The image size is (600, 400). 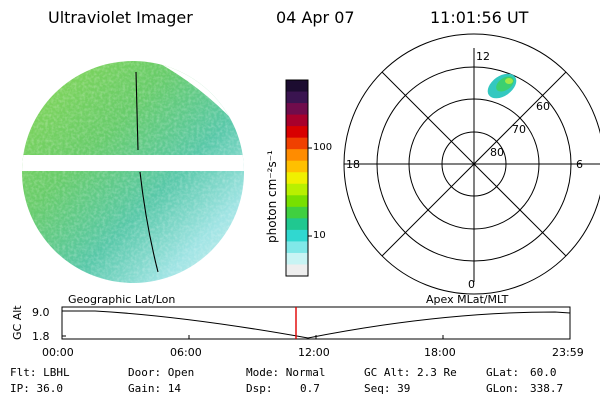 I want to click on instrument-title: Ultraviolet Imager, so click(x=120, y=17).